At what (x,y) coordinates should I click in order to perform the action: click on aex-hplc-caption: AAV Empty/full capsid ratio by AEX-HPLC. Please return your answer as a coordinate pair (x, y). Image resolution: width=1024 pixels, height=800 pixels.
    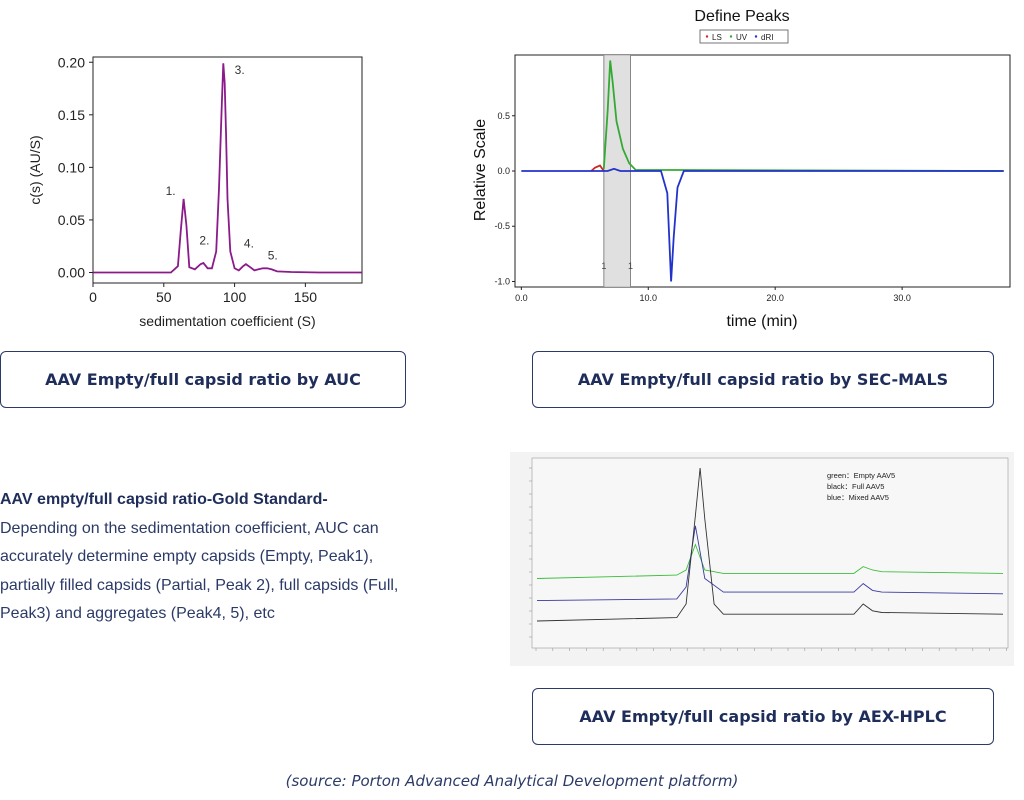
    Looking at the image, I should click on (763, 716).